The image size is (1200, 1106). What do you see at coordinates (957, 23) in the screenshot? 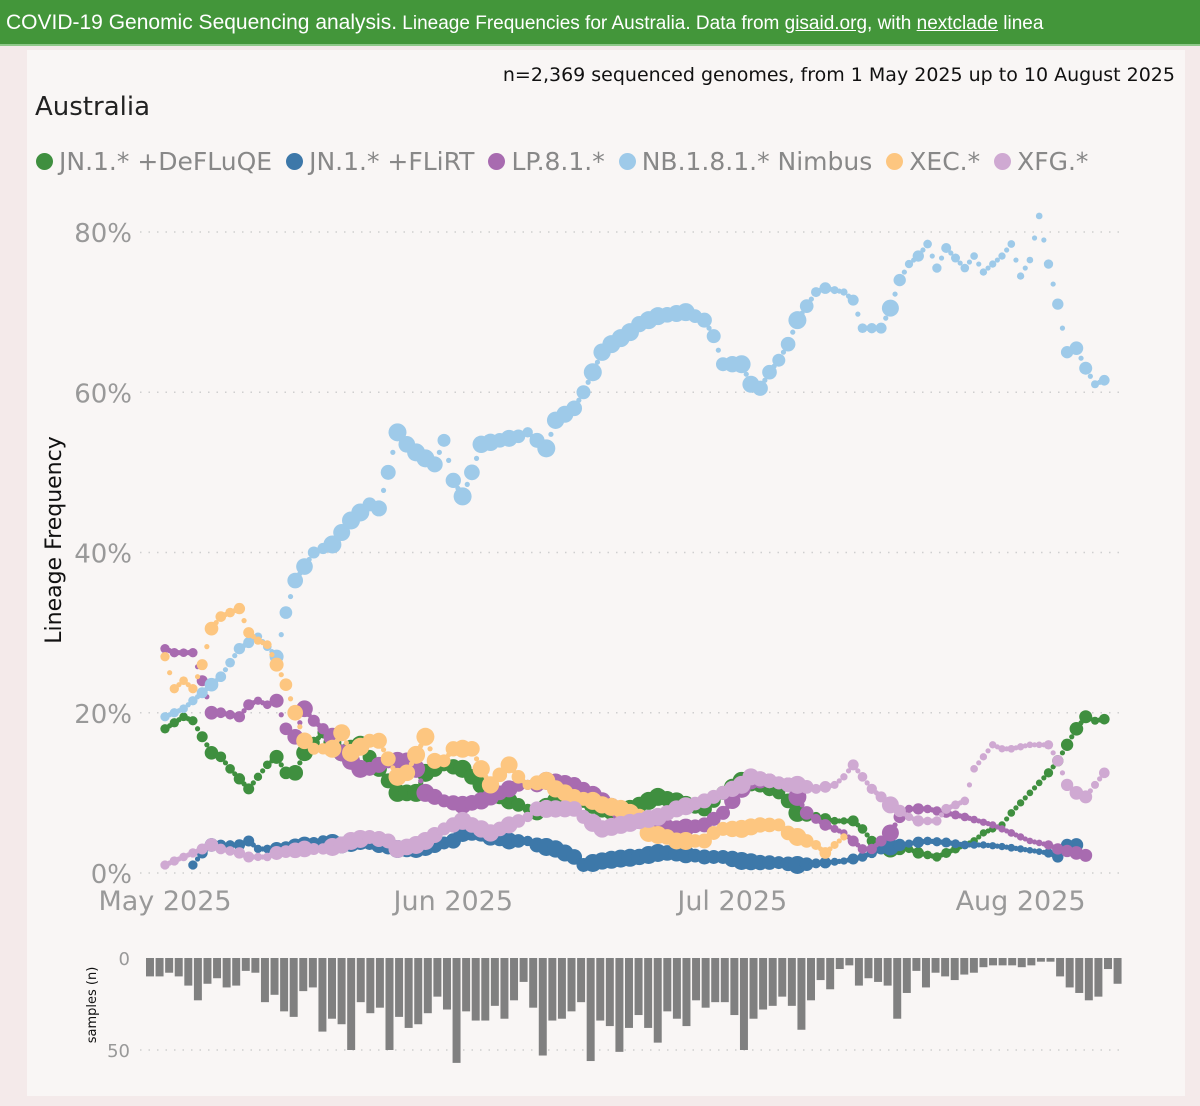
I see `nextclade-link: nextclade` at bounding box center [957, 23].